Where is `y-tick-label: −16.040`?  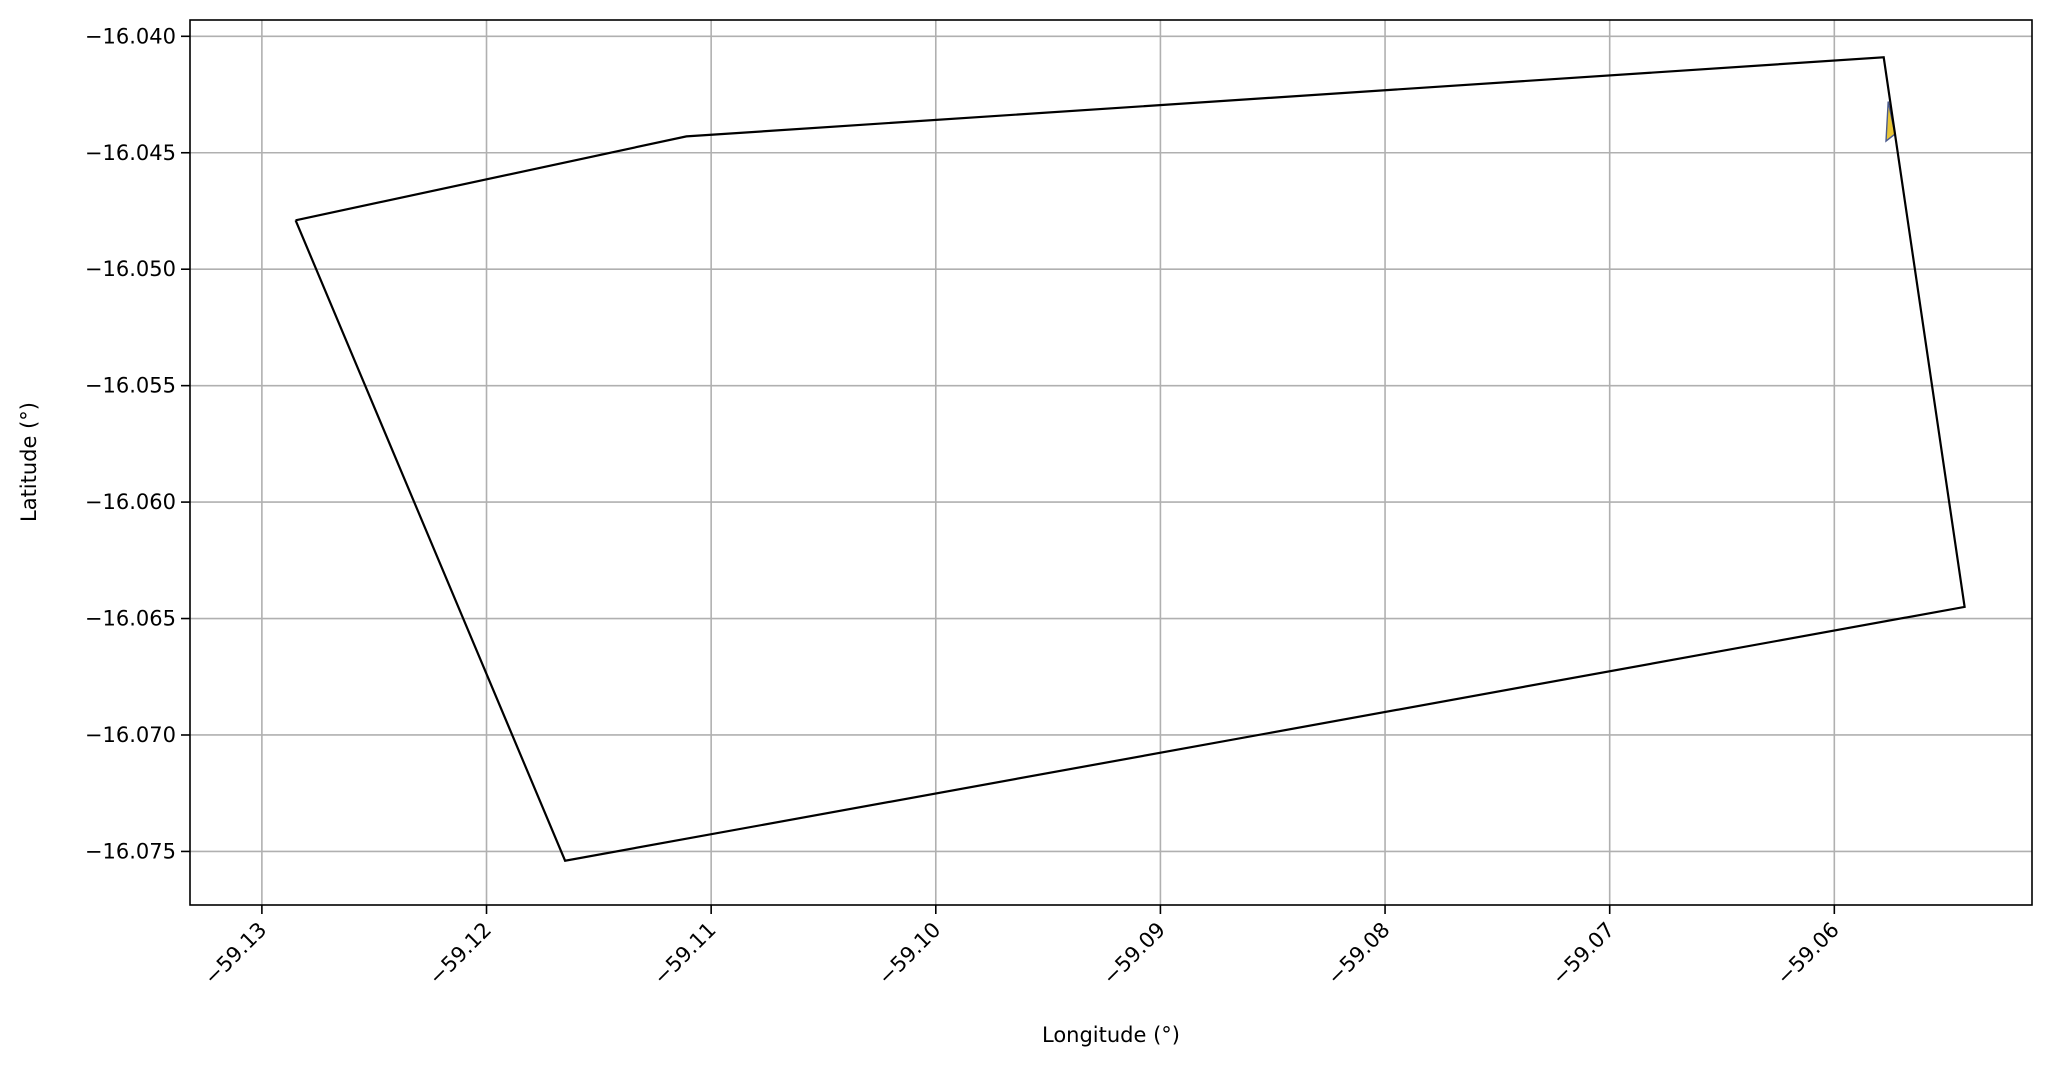 y-tick-label: −16.040 is located at coordinates (130, 36).